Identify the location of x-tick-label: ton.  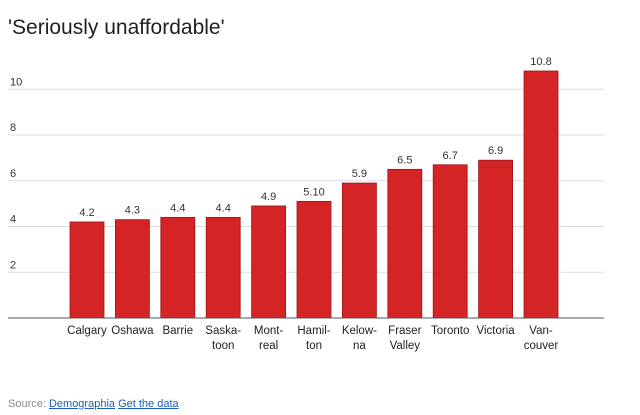
(314, 346).